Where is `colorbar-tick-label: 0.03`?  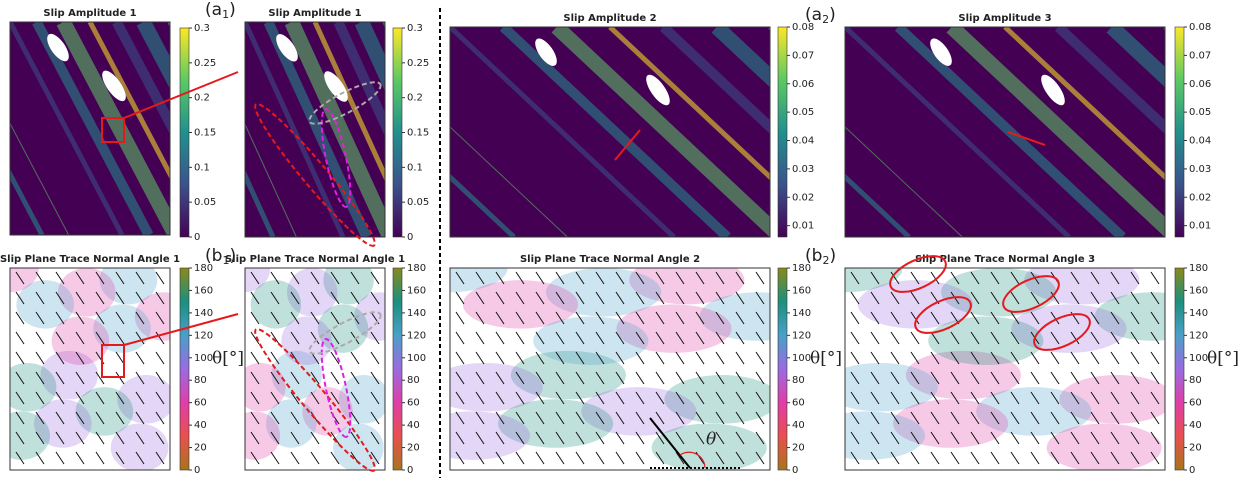
colorbar-tick-label: 0.03 is located at coordinates (803, 169).